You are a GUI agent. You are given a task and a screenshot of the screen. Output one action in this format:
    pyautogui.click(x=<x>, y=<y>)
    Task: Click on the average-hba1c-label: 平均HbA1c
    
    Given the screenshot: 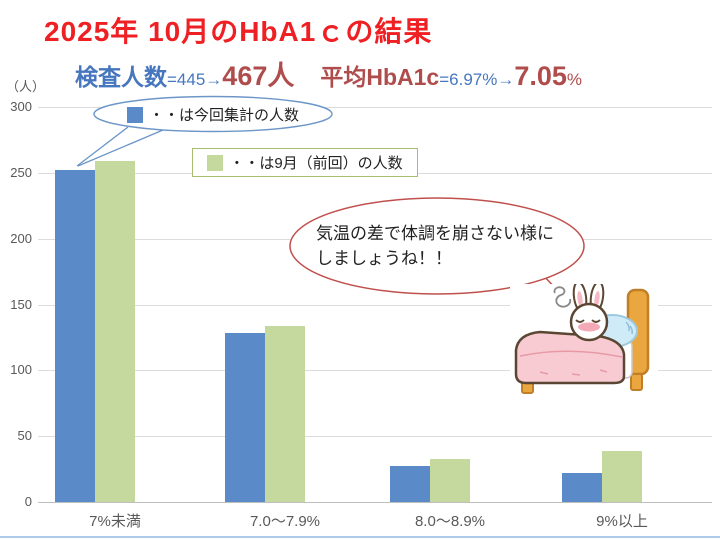 What is the action you would take?
    pyautogui.click(x=380, y=77)
    